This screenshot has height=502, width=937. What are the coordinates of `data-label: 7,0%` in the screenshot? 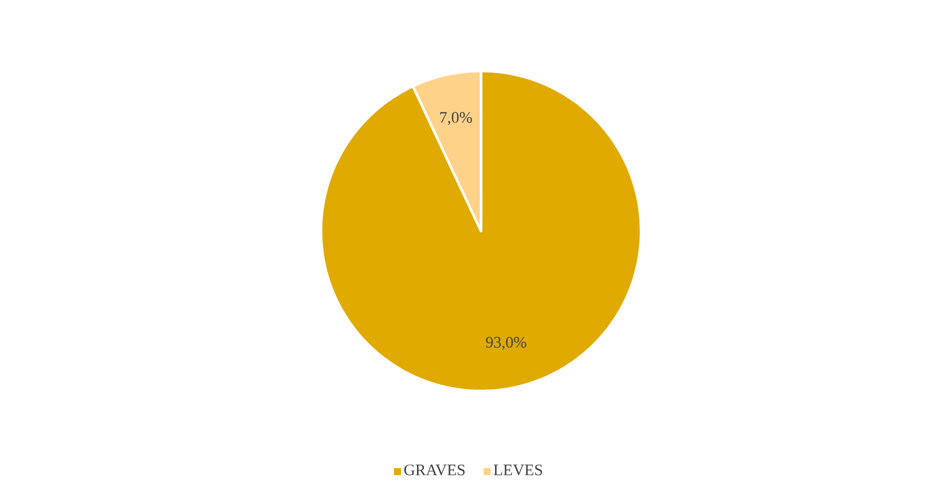 It's located at (456, 119).